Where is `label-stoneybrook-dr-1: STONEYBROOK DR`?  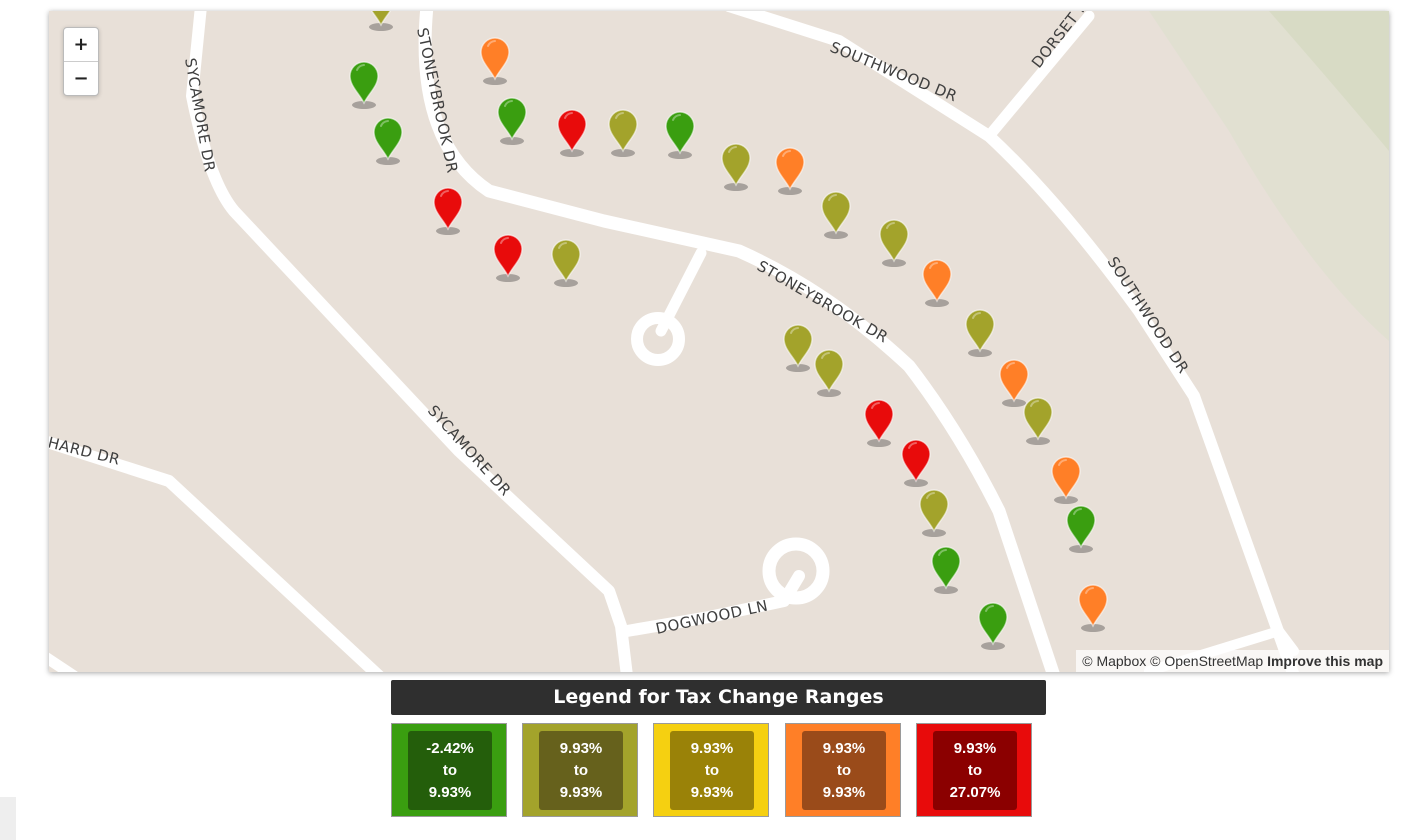 label-stoneybrook-dr-1: STONEYBROOK DR is located at coordinates (437, 100).